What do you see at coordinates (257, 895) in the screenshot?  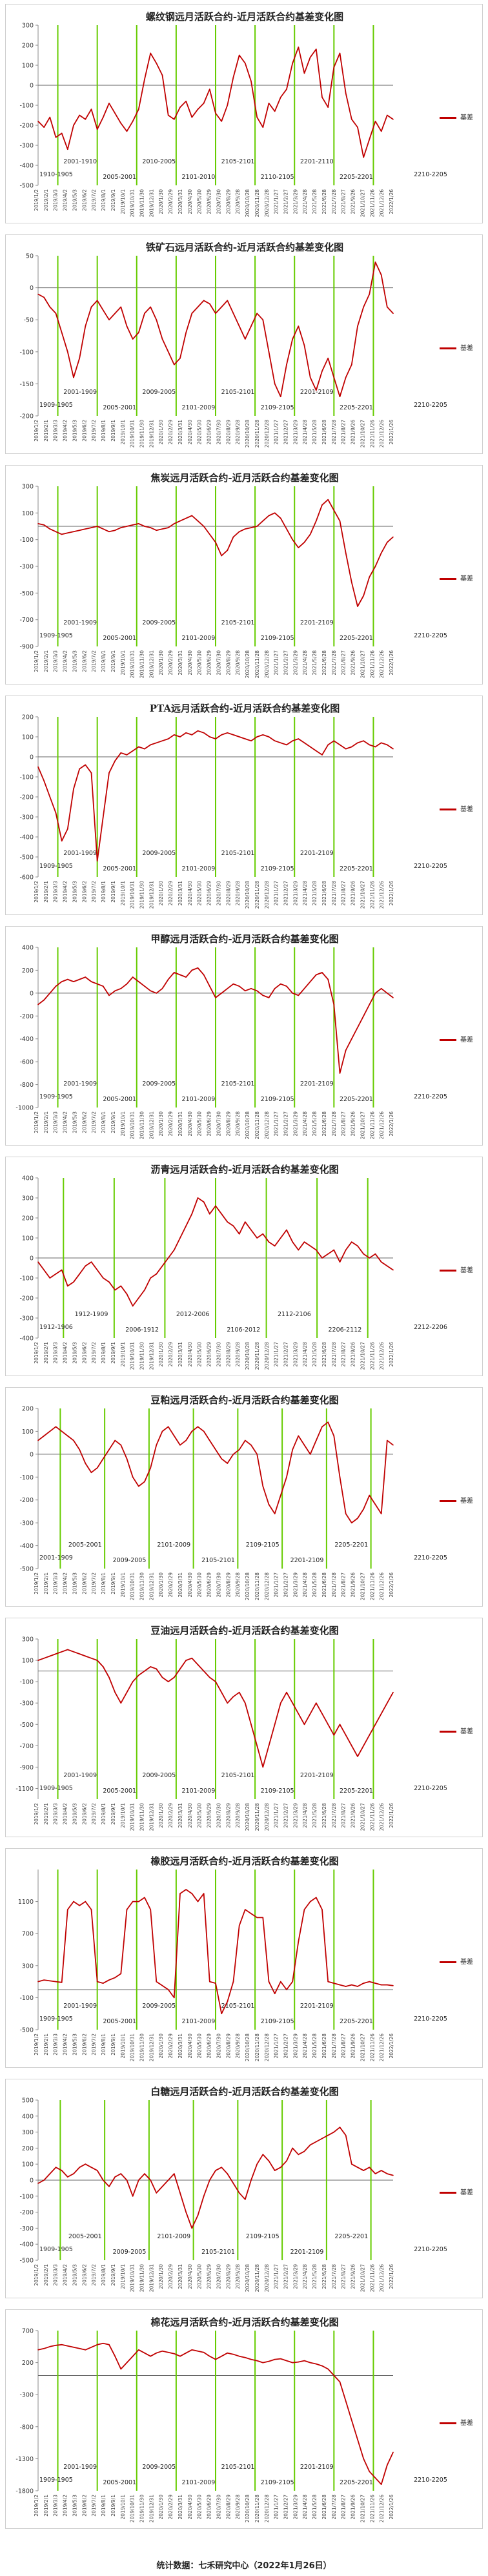 I see `x-tick-label: 2020/11/28` at bounding box center [257, 895].